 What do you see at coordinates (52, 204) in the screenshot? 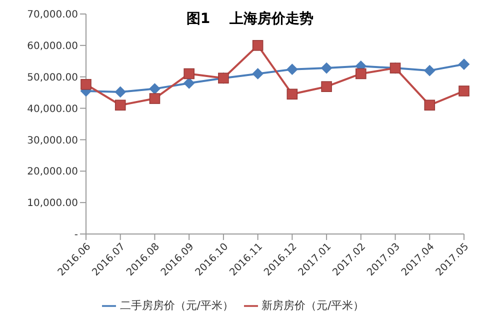
I see `y-tick-label: 10,000.00` at bounding box center [52, 204].